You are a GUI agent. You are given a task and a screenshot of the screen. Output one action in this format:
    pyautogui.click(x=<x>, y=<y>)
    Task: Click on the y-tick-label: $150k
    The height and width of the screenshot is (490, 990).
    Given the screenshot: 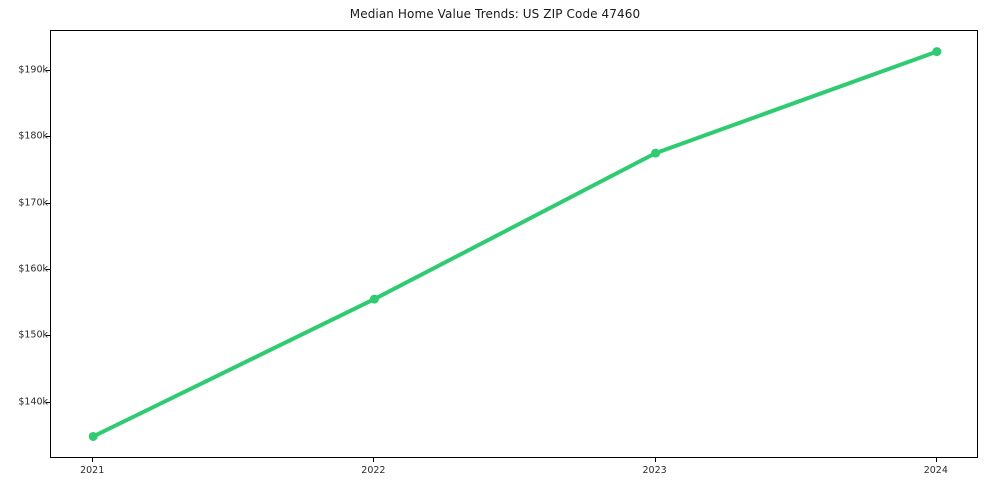 What is the action you would take?
    pyautogui.click(x=33, y=335)
    